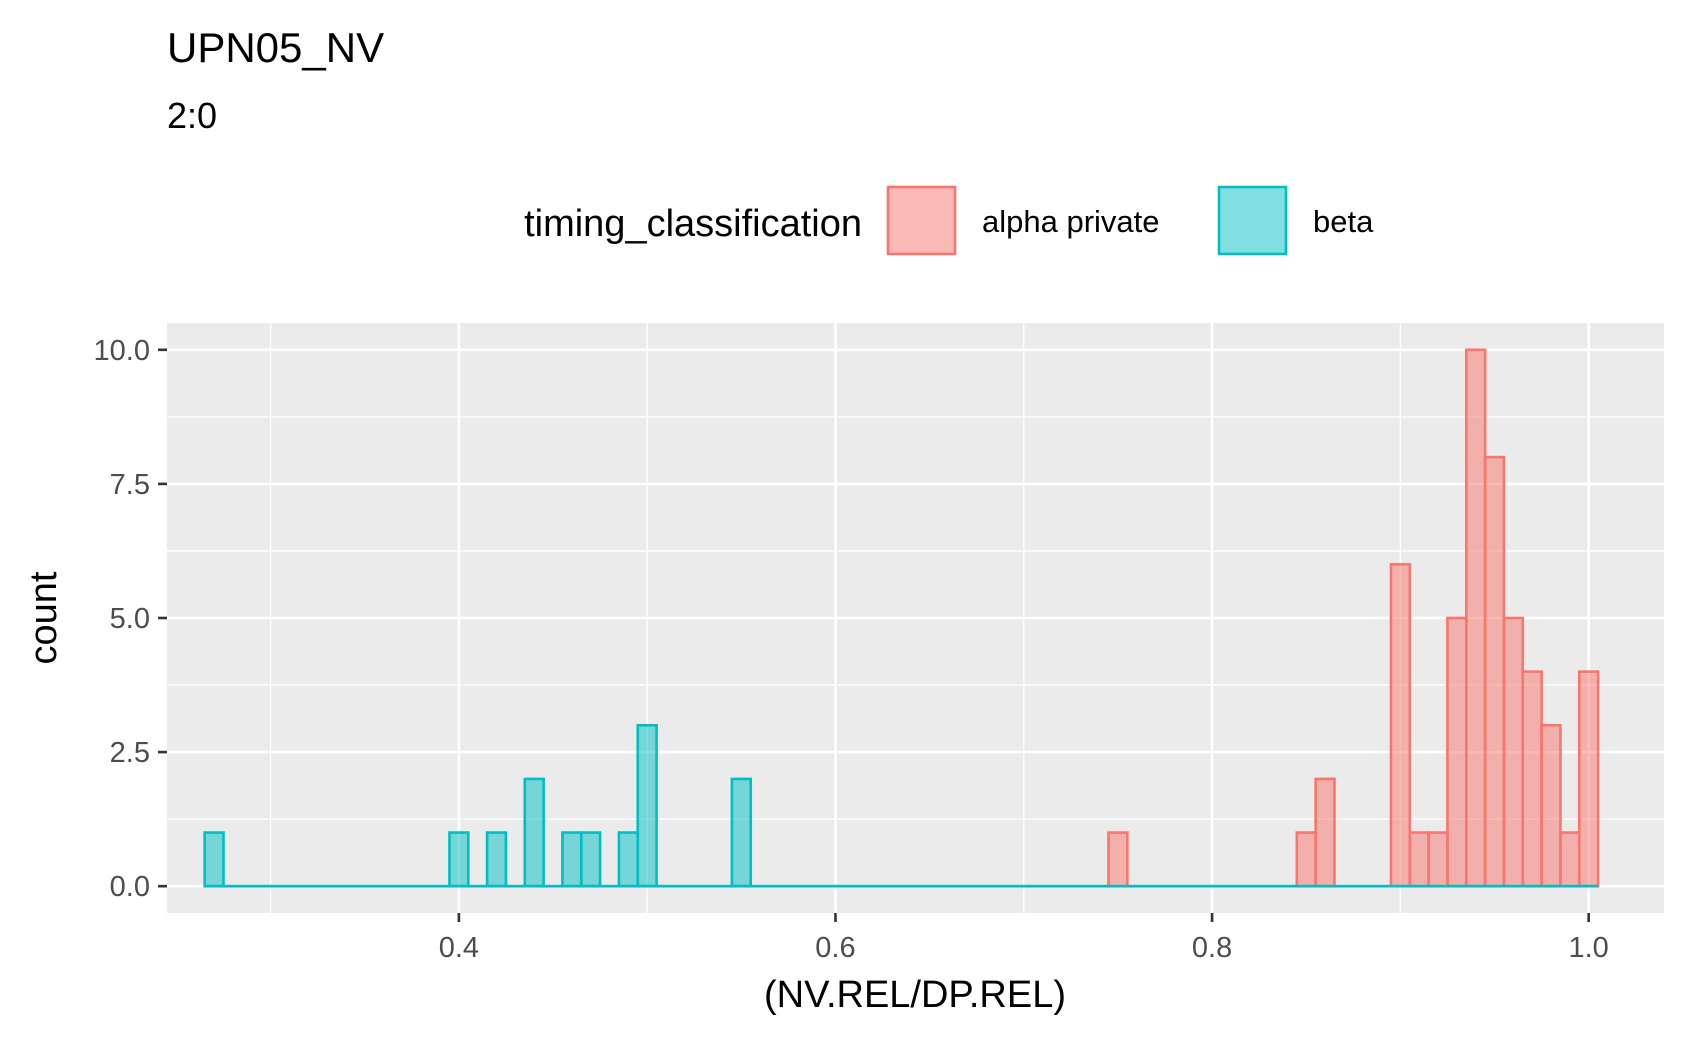 This screenshot has width=1683, height=1039. I want to click on y-tick-label: 5.0, so click(130, 619).